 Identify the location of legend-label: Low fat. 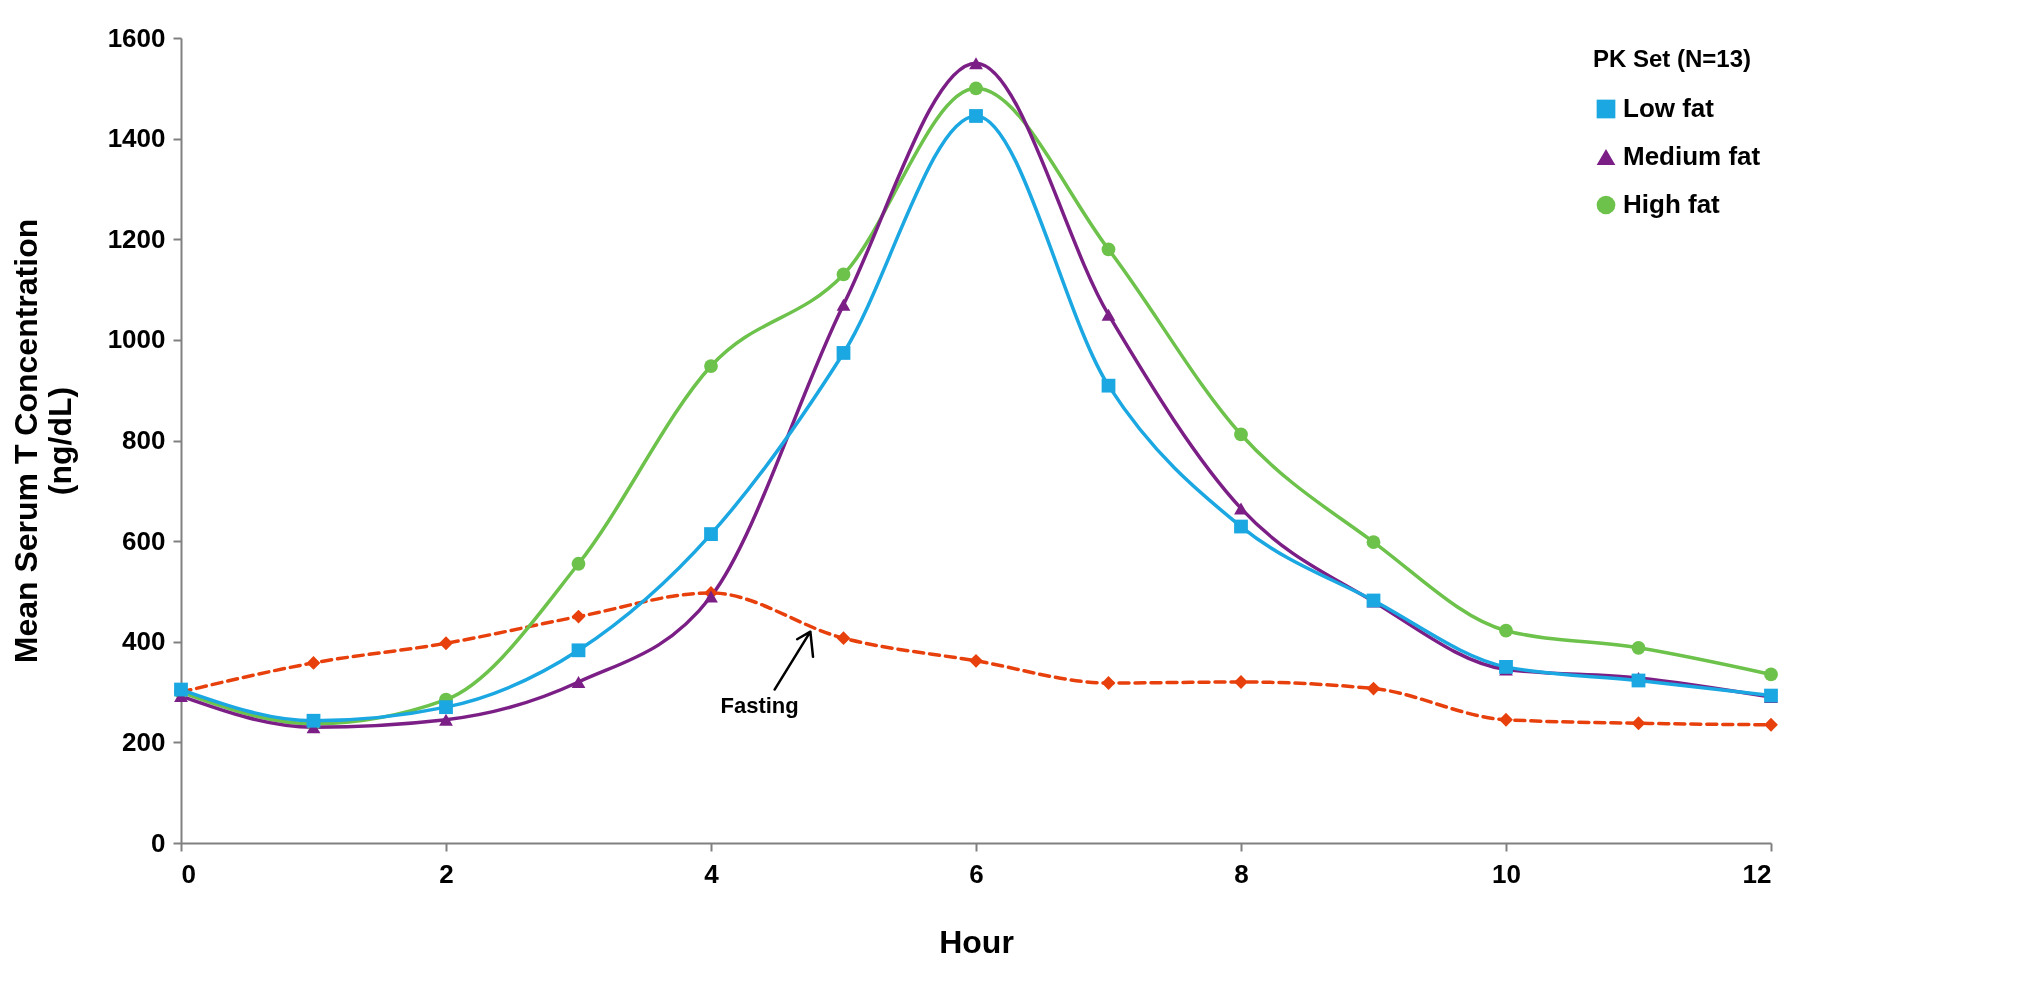
(1669, 108).